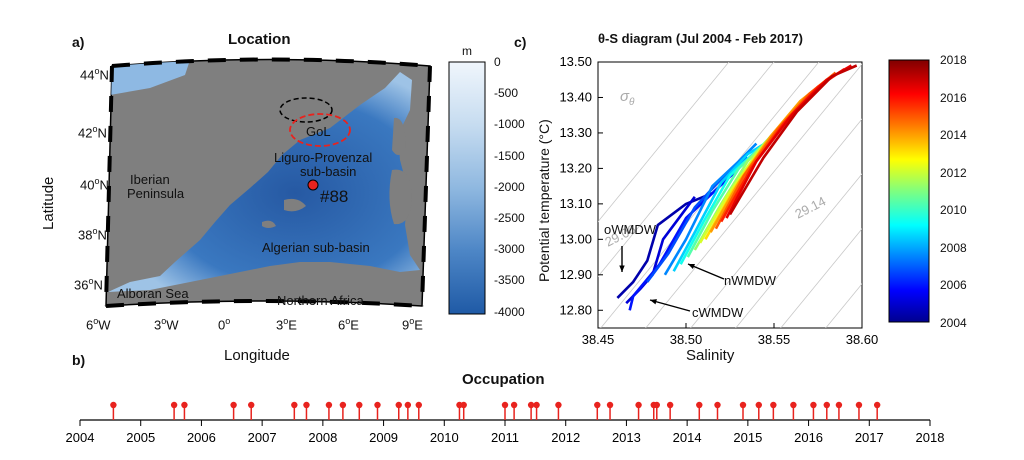 This screenshot has width=1024, height=460. What do you see at coordinates (953, 60) in the screenshot?
I see `time-tick-label: 2018` at bounding box center [953, 60].